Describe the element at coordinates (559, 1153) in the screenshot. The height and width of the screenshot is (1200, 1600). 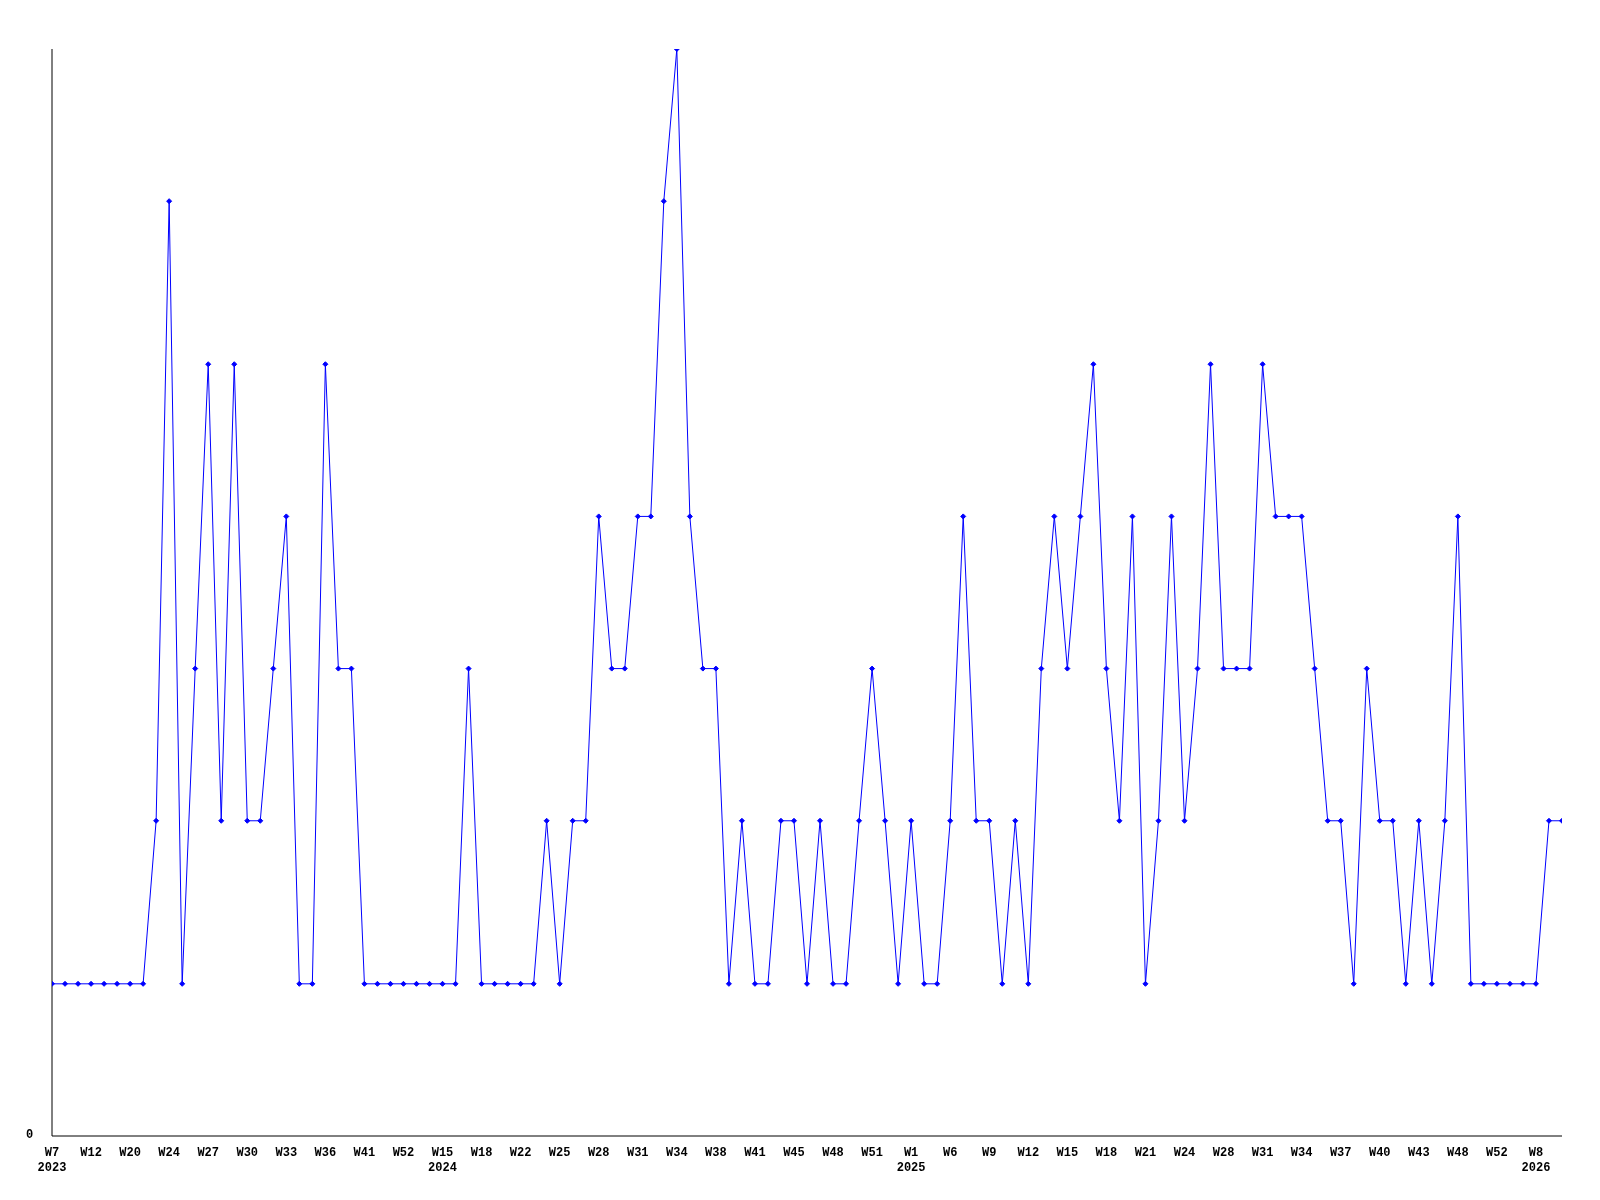
I see `x-tick-label: W25` at that location.